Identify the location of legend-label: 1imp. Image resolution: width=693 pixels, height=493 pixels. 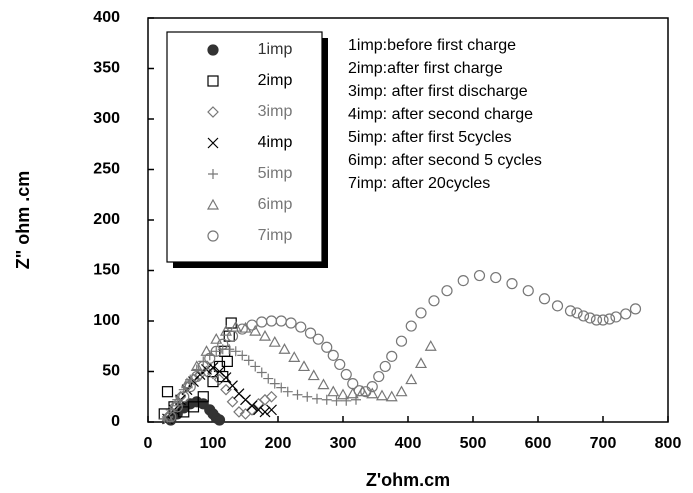
(275, 49).